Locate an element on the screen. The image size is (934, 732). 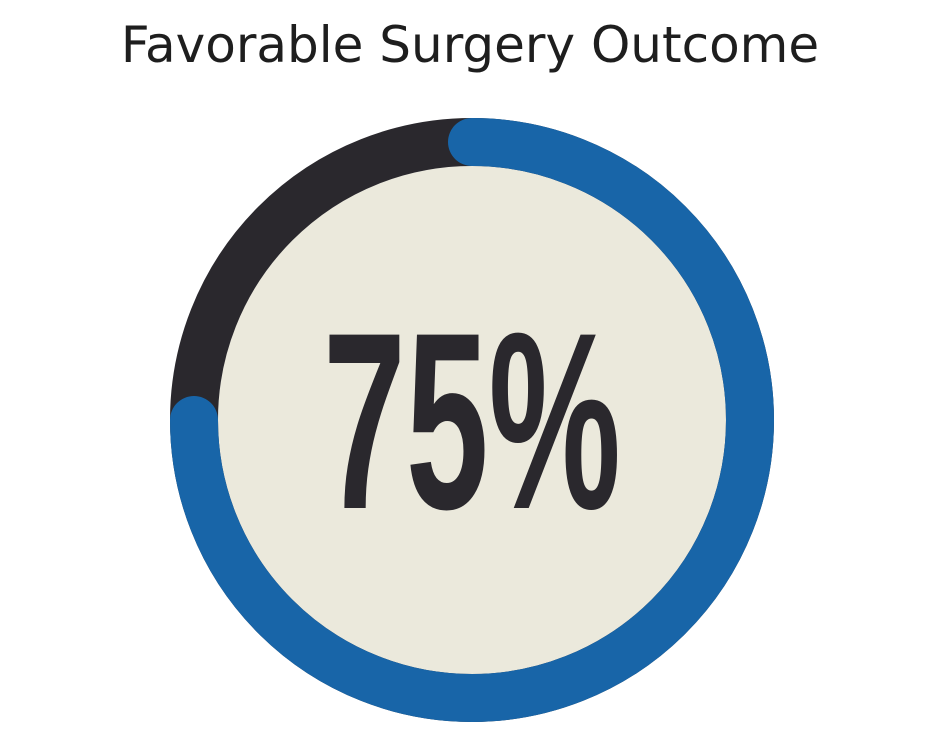
chart-title: Favorable Surgery Outcome is located at coordinates (470, 45).